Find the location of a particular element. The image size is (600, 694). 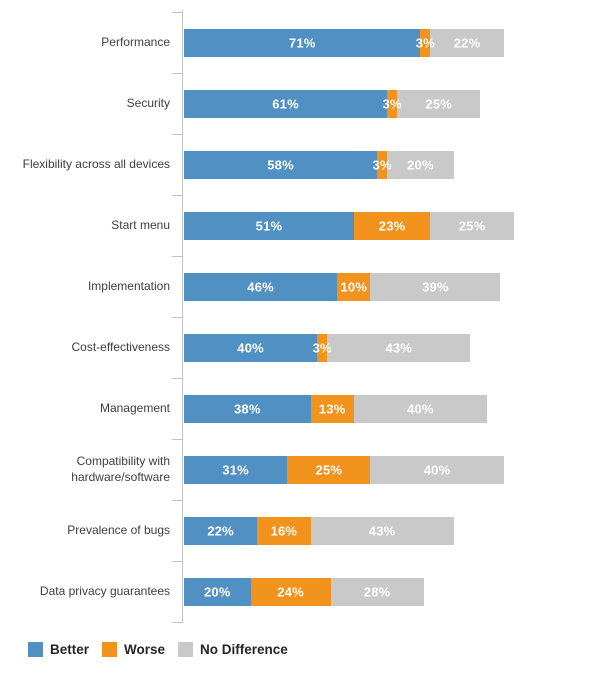

legend-label: Worse is located at coordinates (145, 649).